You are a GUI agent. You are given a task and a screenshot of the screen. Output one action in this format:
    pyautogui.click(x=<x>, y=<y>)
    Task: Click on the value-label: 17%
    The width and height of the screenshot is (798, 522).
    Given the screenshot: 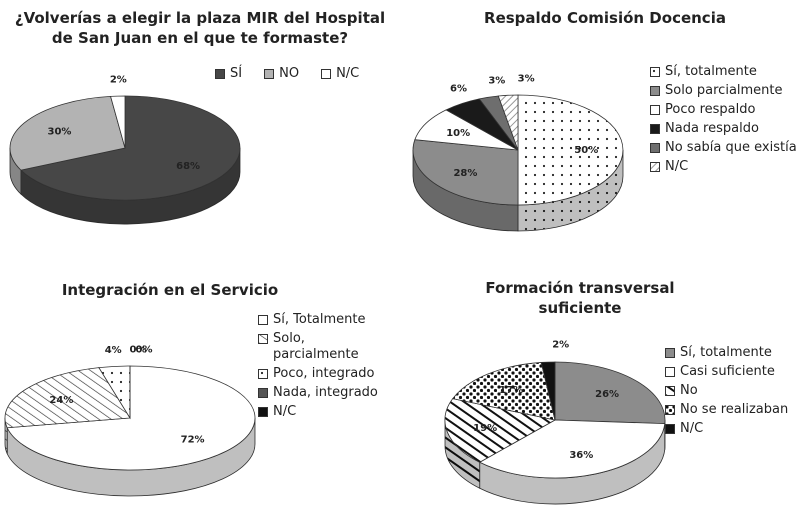 What is the action you would take?
    pyautogui.click(x=511, y=390)
    